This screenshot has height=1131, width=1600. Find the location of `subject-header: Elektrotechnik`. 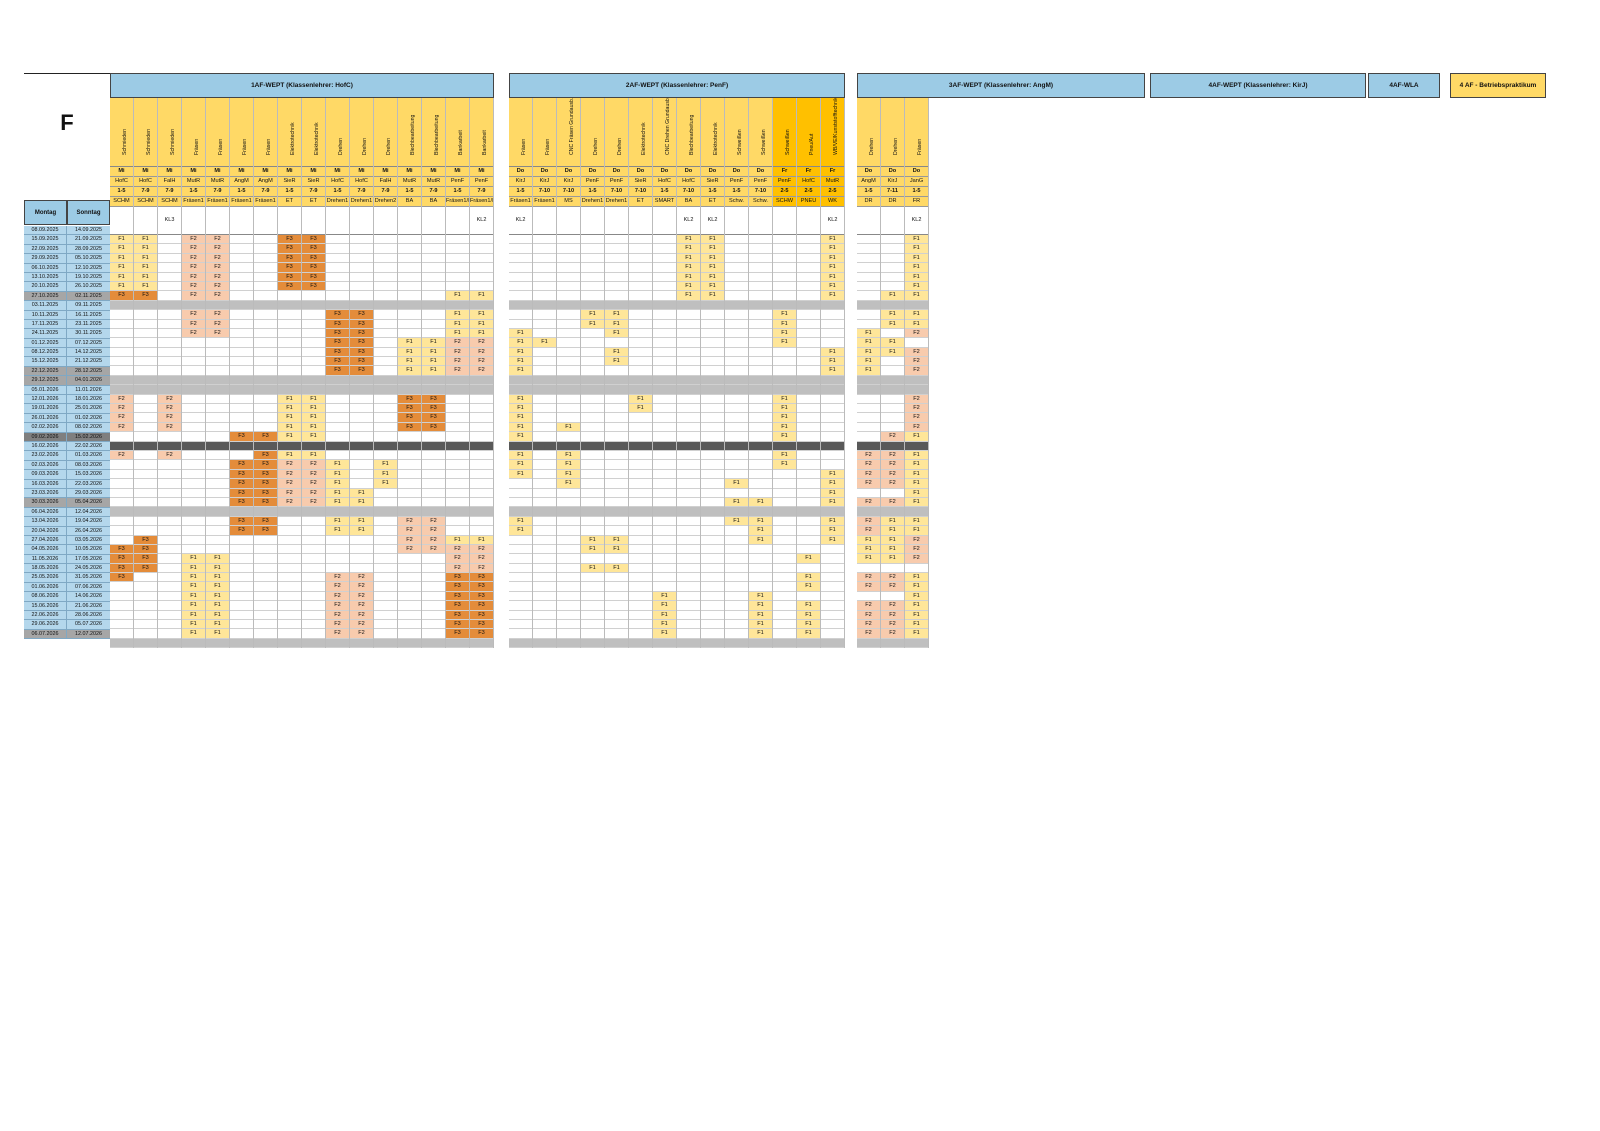

subject-header: Elektrotechnik is located at coordinates (289, 132).